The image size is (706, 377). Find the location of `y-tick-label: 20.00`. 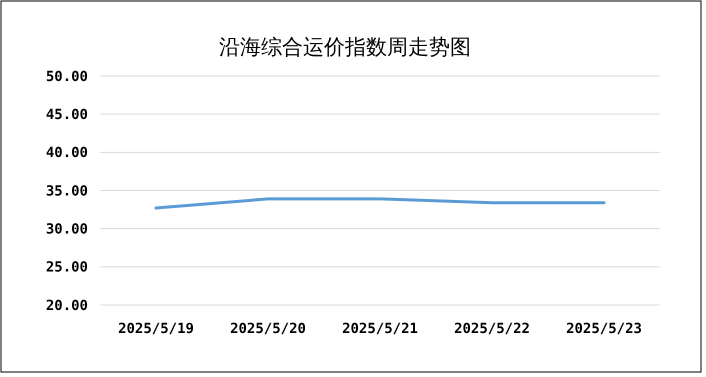

y-tick-label: 20.00 is located at coordinates (67, 306).